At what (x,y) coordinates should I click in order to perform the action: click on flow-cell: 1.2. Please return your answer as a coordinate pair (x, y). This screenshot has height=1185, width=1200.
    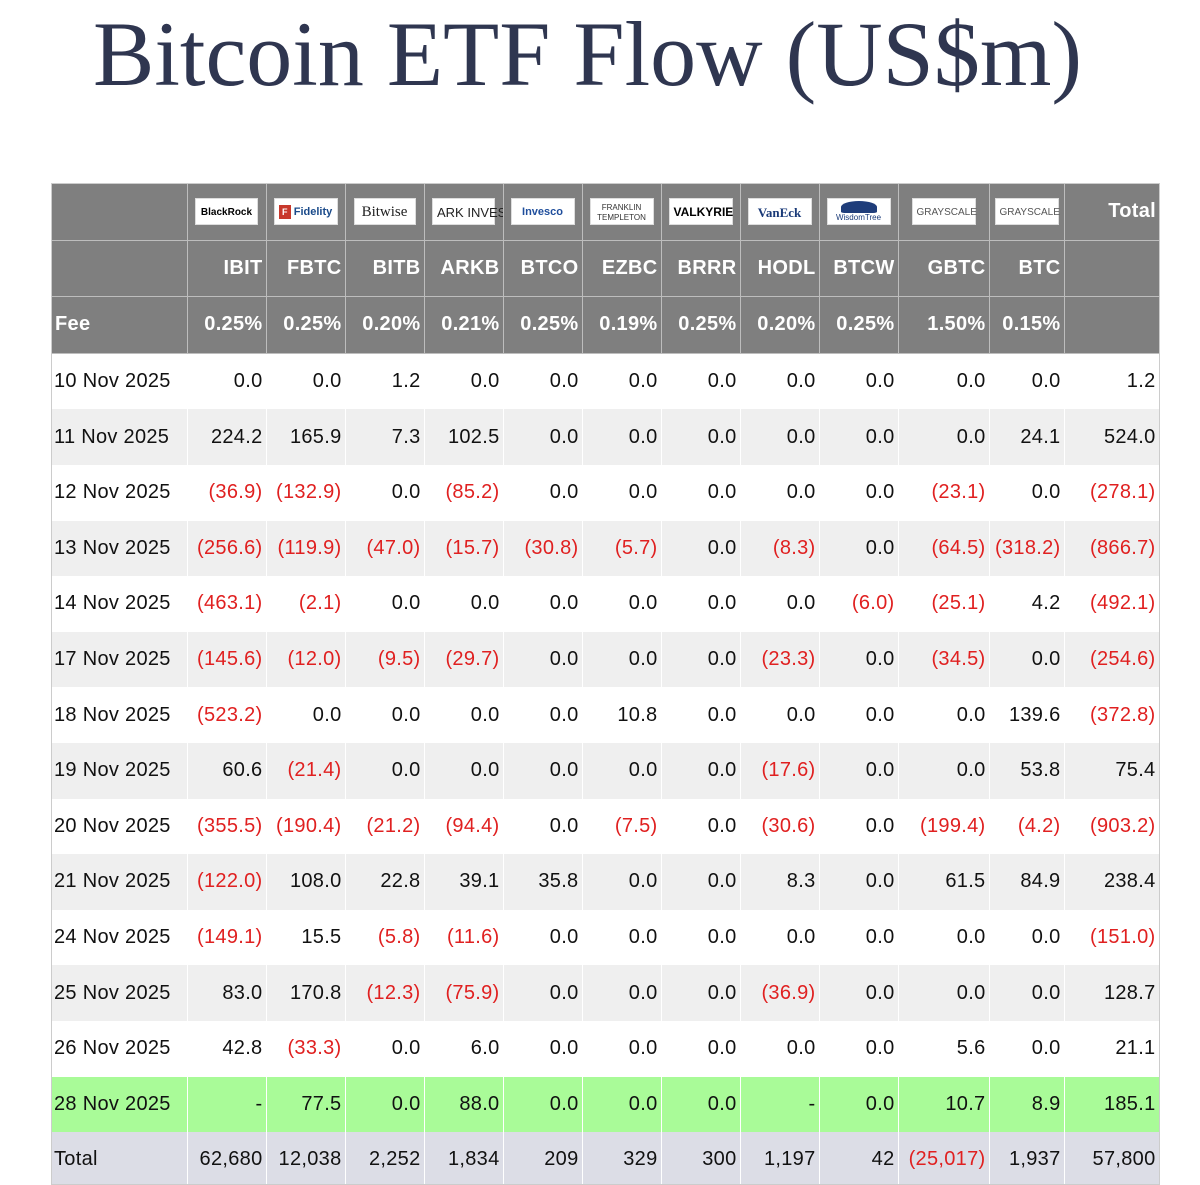
    Looking at the image, I should click on (385, 381).